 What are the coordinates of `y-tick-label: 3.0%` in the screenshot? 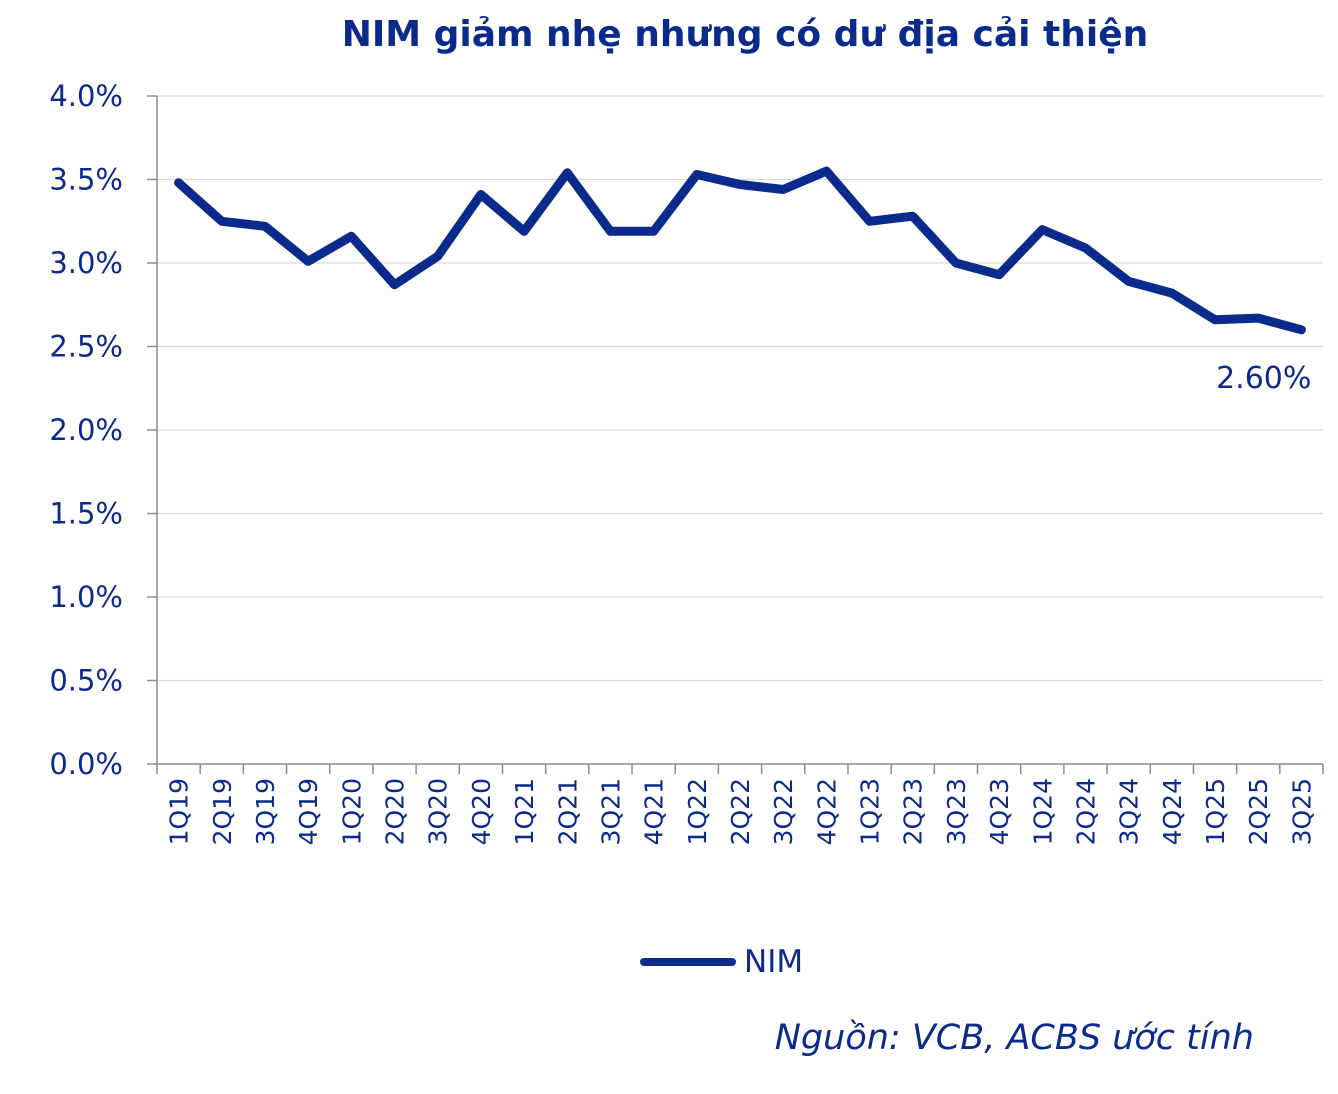 It's located at (86, 263).